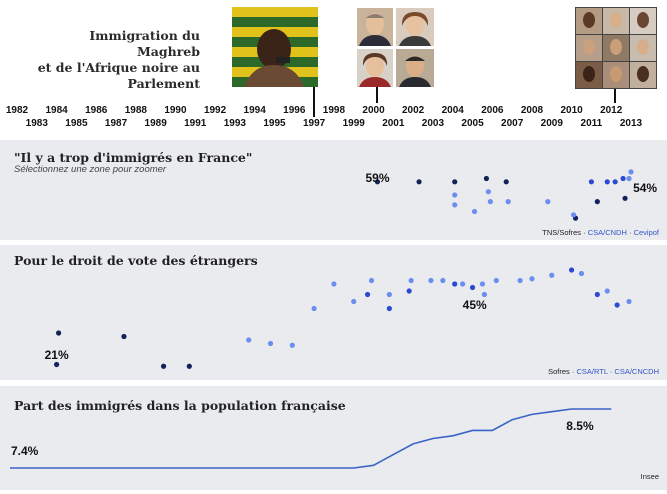 The height and width of the screenshot is (494, 667). Describe the element at coordinates (607, 232) in the screenshot. I see `chart-1-source-2: CSA/CNDH` at that location.